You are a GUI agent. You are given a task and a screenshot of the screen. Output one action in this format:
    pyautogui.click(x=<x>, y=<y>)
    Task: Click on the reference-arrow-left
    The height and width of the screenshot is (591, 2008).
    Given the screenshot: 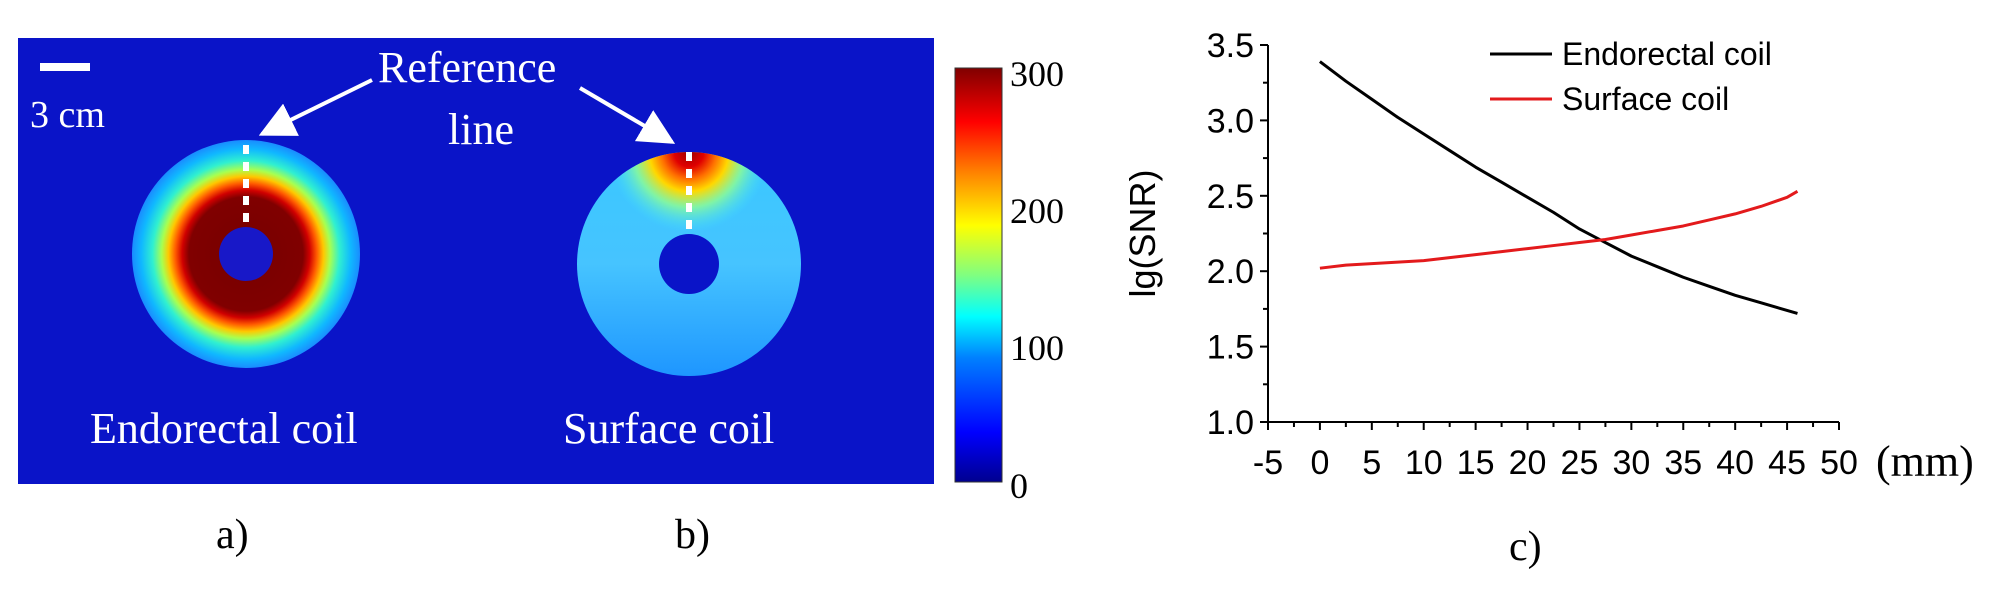 What is the action you would take?
    pyautogui.click(x=315, y=107)
    